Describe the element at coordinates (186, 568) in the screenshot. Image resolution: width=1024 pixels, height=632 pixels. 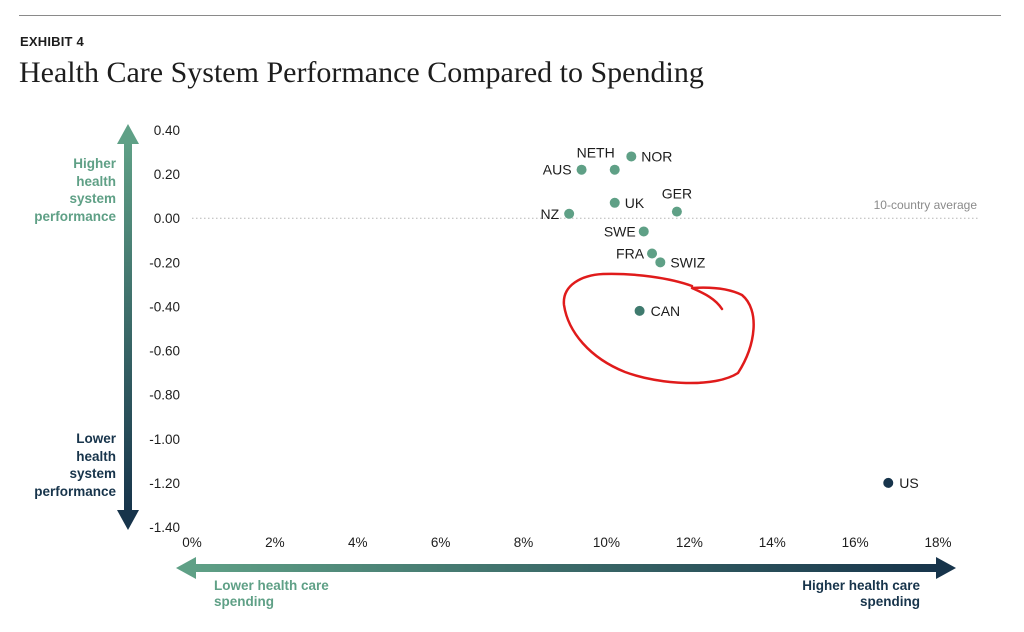
I see `x-axis-arrow-head-left` at that location.